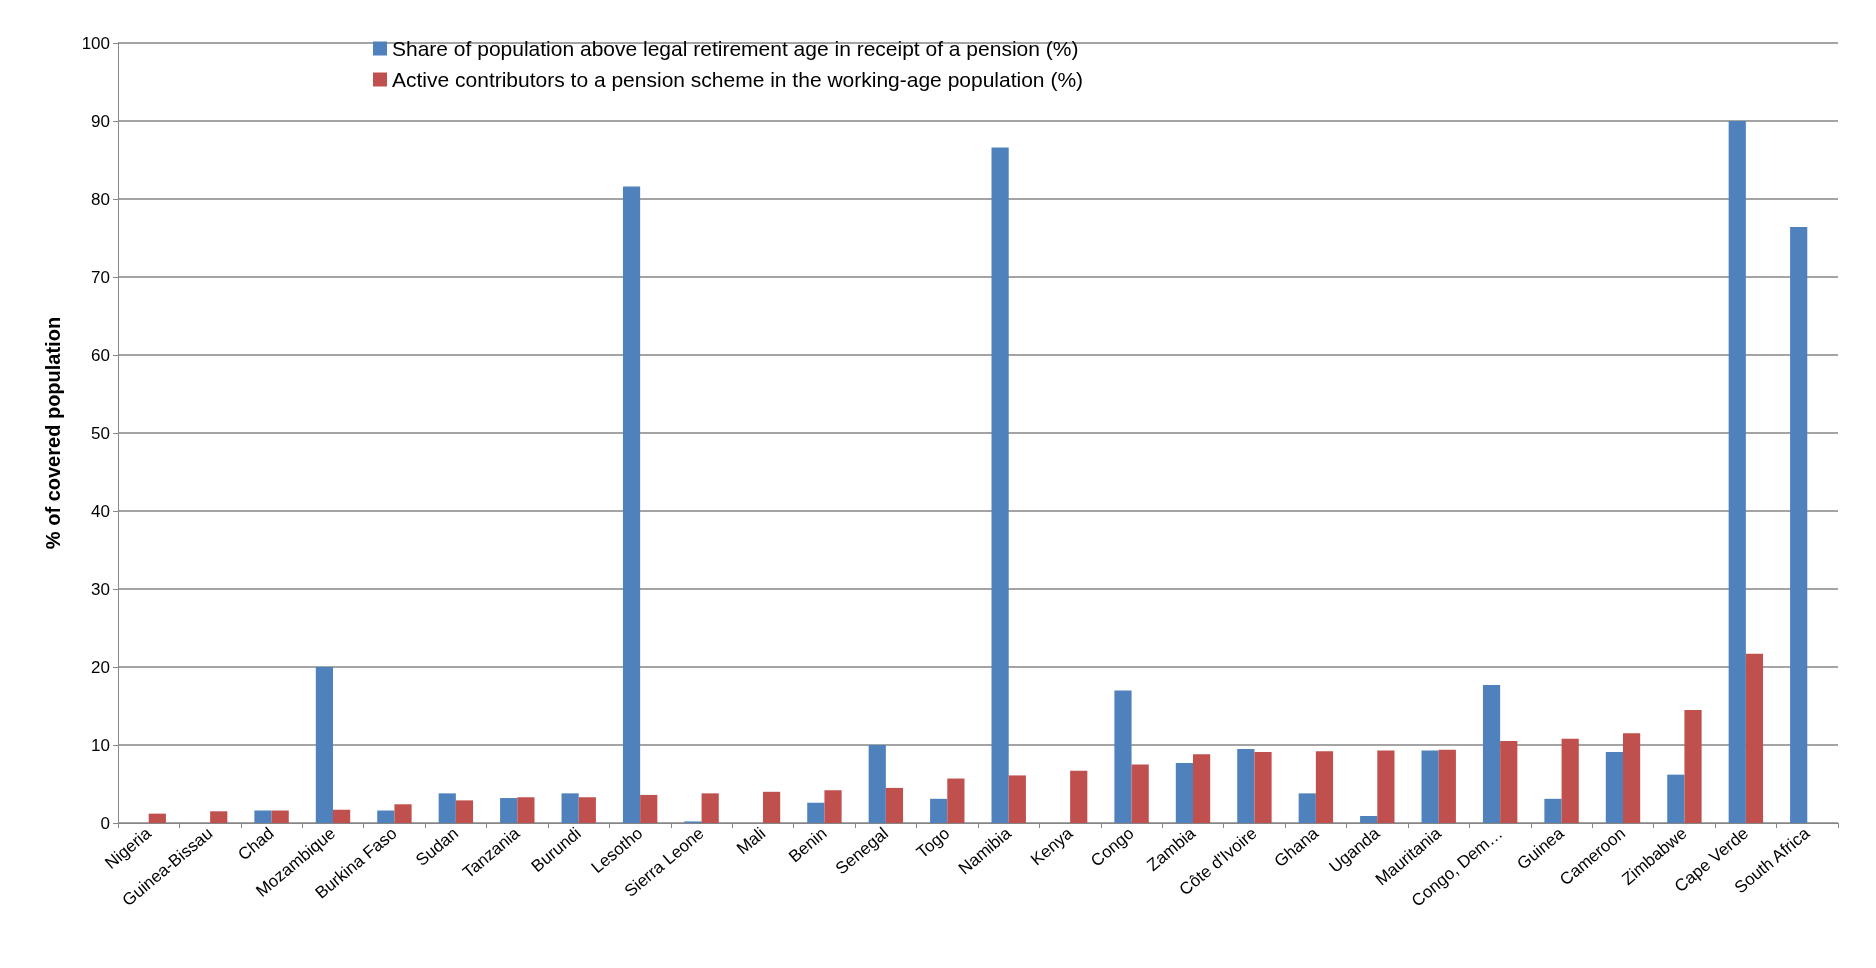  Describe the element at coordinates (95, 43) in the screenshot. I see `y-tick-label: 100` at that location.